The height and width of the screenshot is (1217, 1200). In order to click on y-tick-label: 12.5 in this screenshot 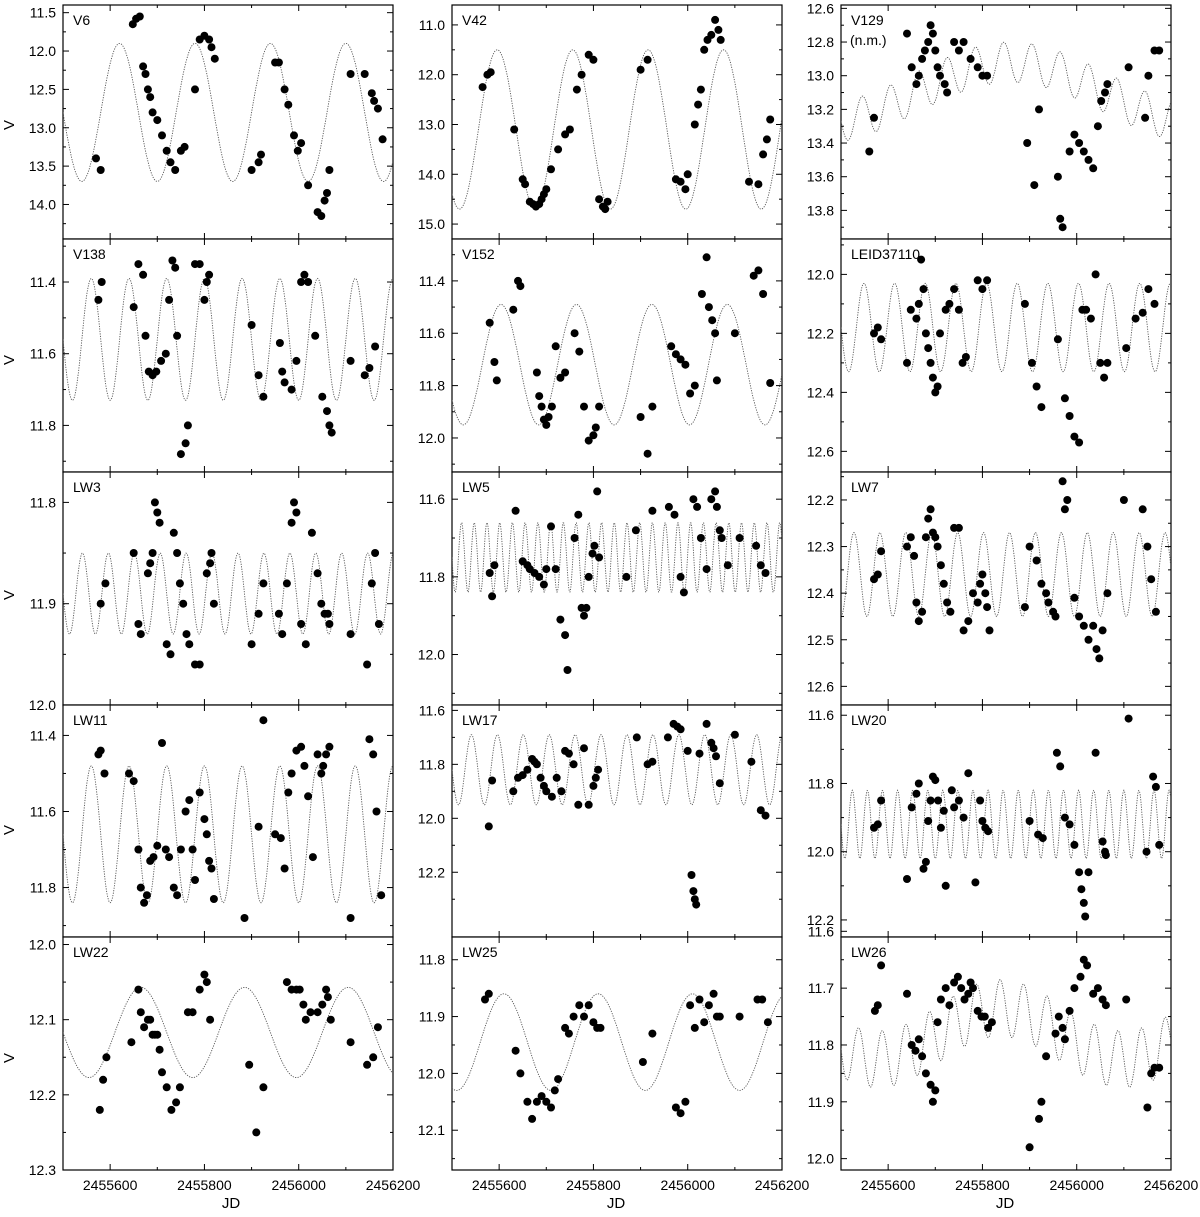, I will do `click(42, 89)`.